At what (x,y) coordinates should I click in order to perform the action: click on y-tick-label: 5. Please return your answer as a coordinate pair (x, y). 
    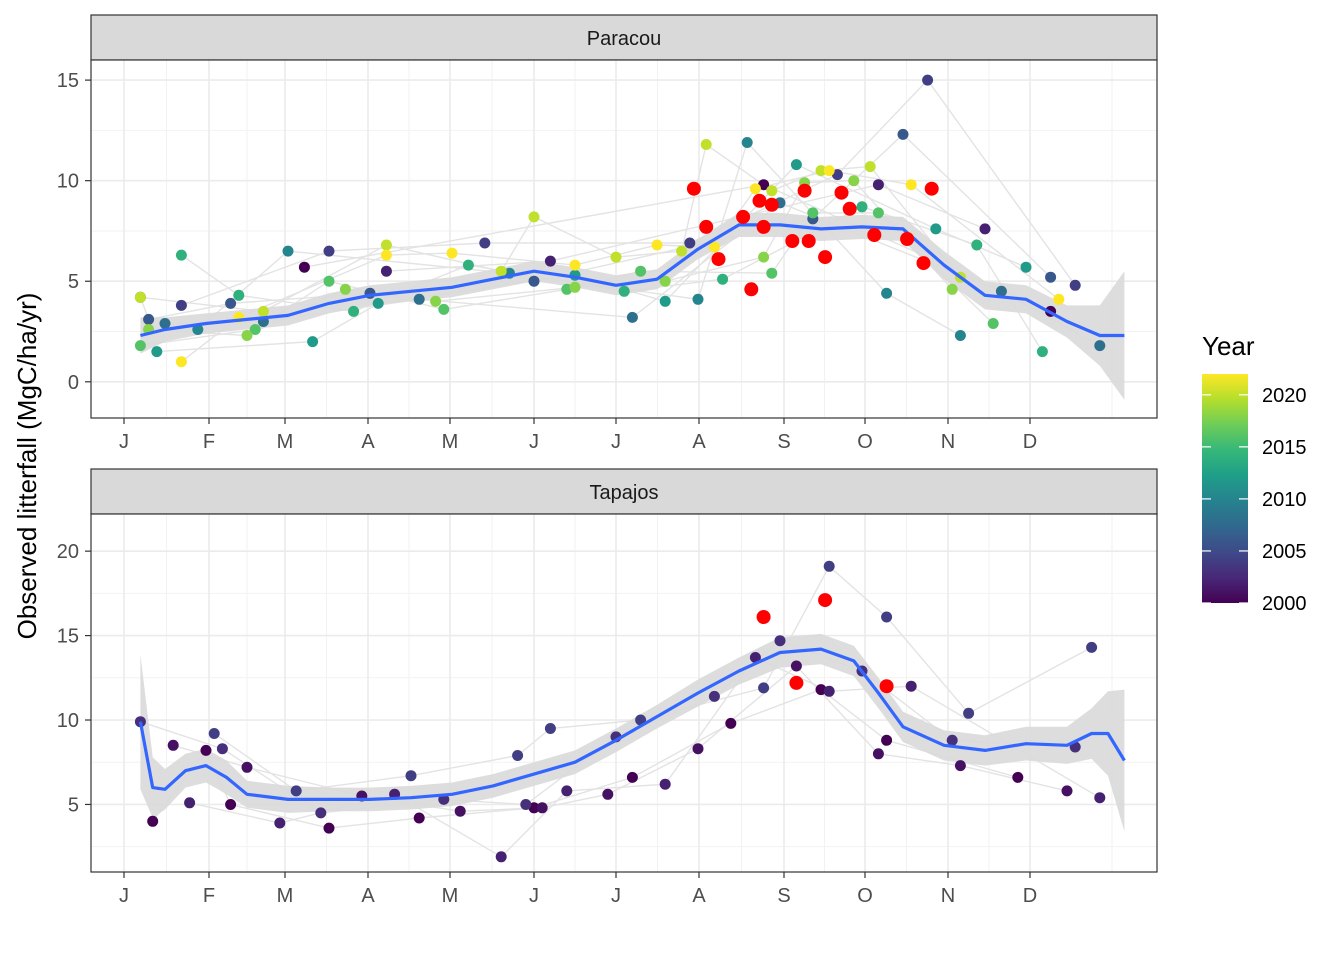
    Looking at the image, I should click on (73, 805).